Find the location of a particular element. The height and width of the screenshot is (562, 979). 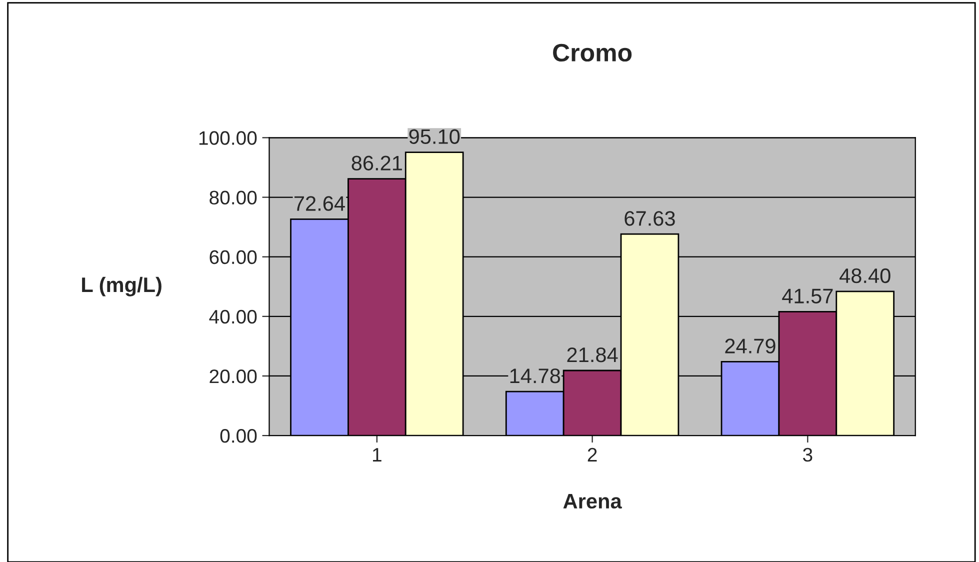

data-label: 67.63 is located at coordinates (649, 218).